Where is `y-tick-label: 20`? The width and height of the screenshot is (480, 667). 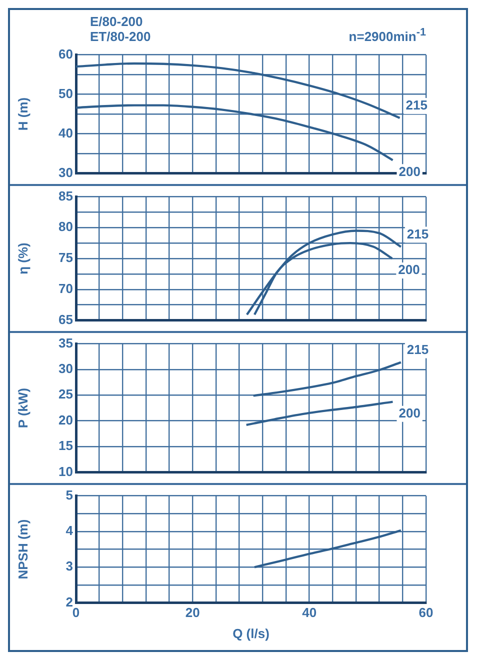 y-tick-label: 20 is located at coordinates (65, 420).